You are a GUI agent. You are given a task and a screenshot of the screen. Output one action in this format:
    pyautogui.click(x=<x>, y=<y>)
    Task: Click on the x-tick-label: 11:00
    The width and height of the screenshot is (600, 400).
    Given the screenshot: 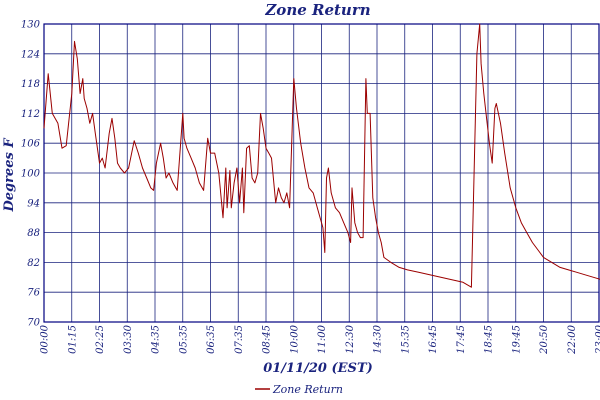 What is the action you would take?
    pyautogui.click(x=322, y=338)
    